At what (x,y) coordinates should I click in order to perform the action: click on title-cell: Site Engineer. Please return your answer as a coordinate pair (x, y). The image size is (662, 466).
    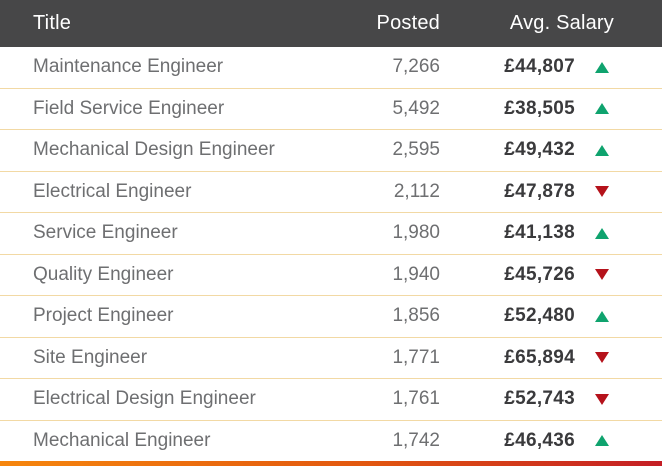
    Looking at the image, I should click on (90, 357).